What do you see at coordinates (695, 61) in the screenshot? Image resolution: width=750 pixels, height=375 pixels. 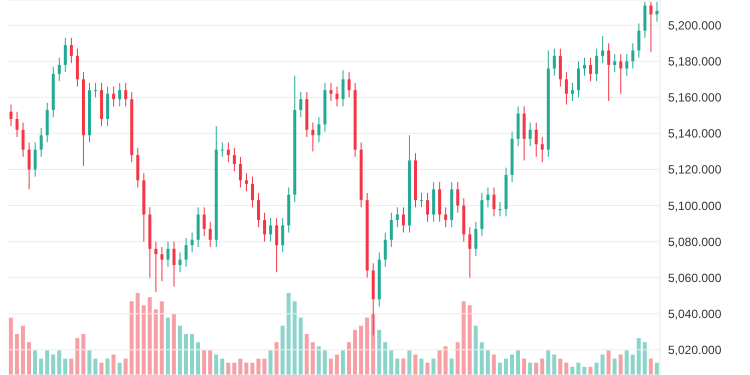 I see `y-tick-label: 5,180.000` at bounding box center [695, 61].